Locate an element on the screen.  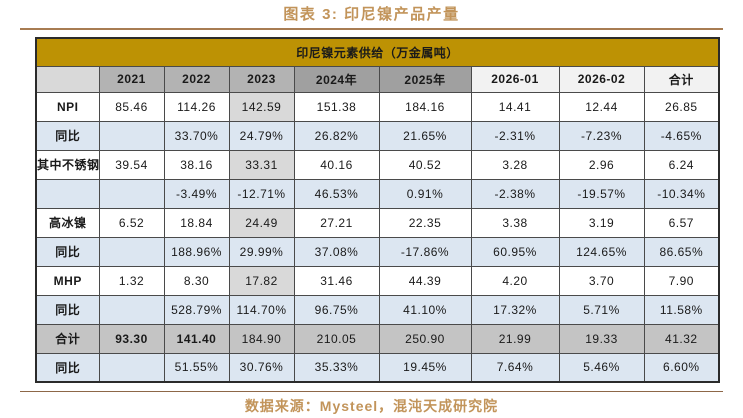
table-cell: 3.70 is located at coordinates (601, 280).